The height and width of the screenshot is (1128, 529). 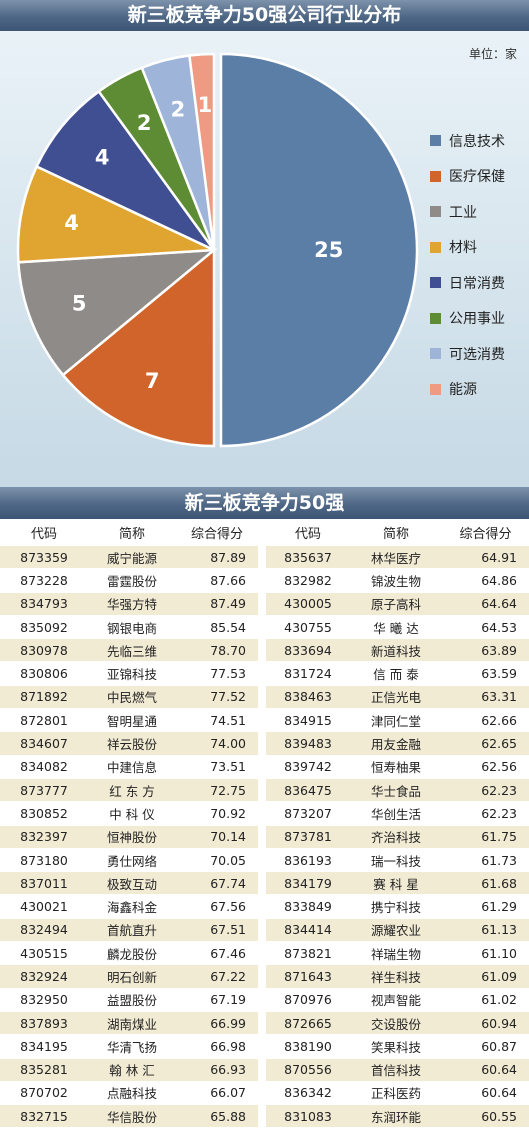 What do you see at coordinates (264, 813) in the screenshot?
I see `table-row: 830852 中 科 仪 70.92 873207 华创生活 62.23` at bounding box center [264, 813].